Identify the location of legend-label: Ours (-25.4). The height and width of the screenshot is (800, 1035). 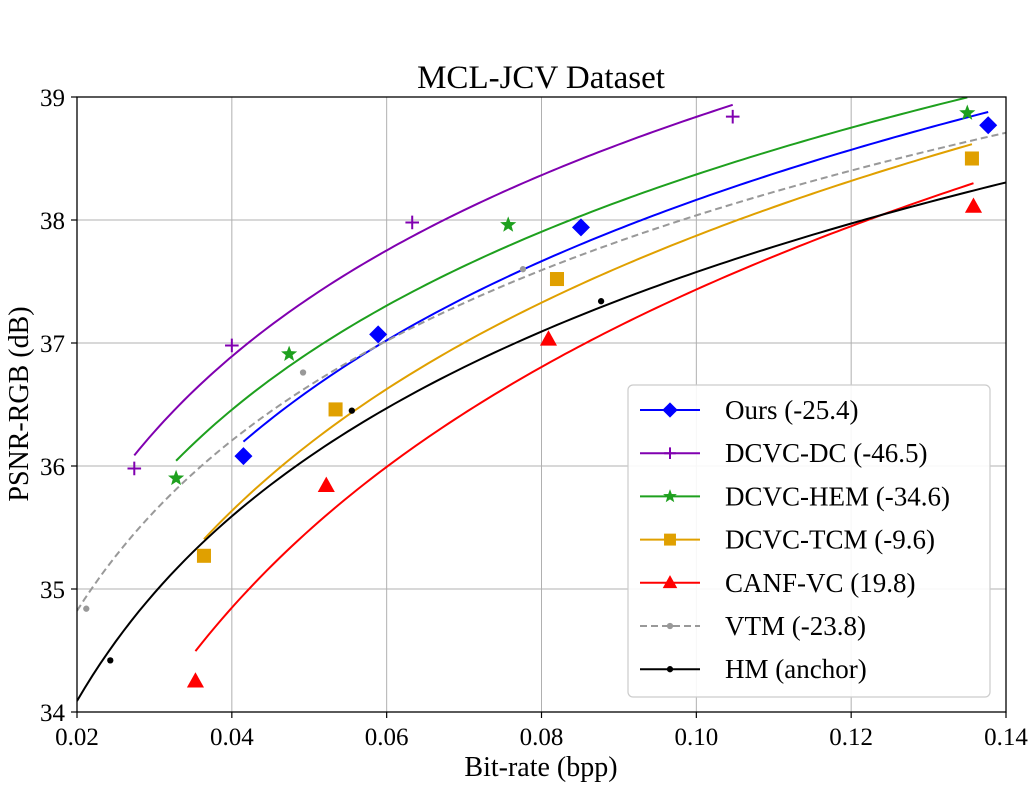
(791, 410).